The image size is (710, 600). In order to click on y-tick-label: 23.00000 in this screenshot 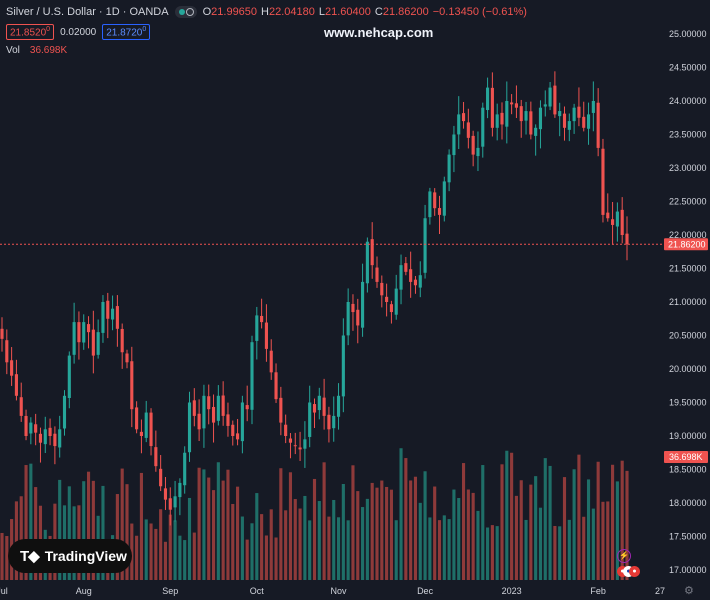, I will do `click(688, 168)`.